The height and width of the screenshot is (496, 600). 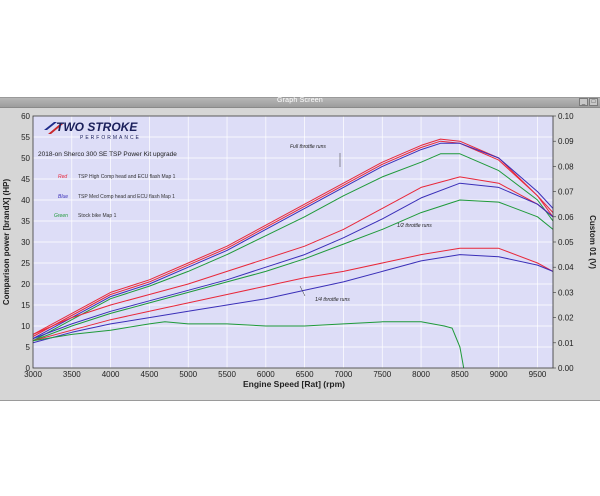 I want to click on logo-stripe-icon, so click(x=55, y=129).